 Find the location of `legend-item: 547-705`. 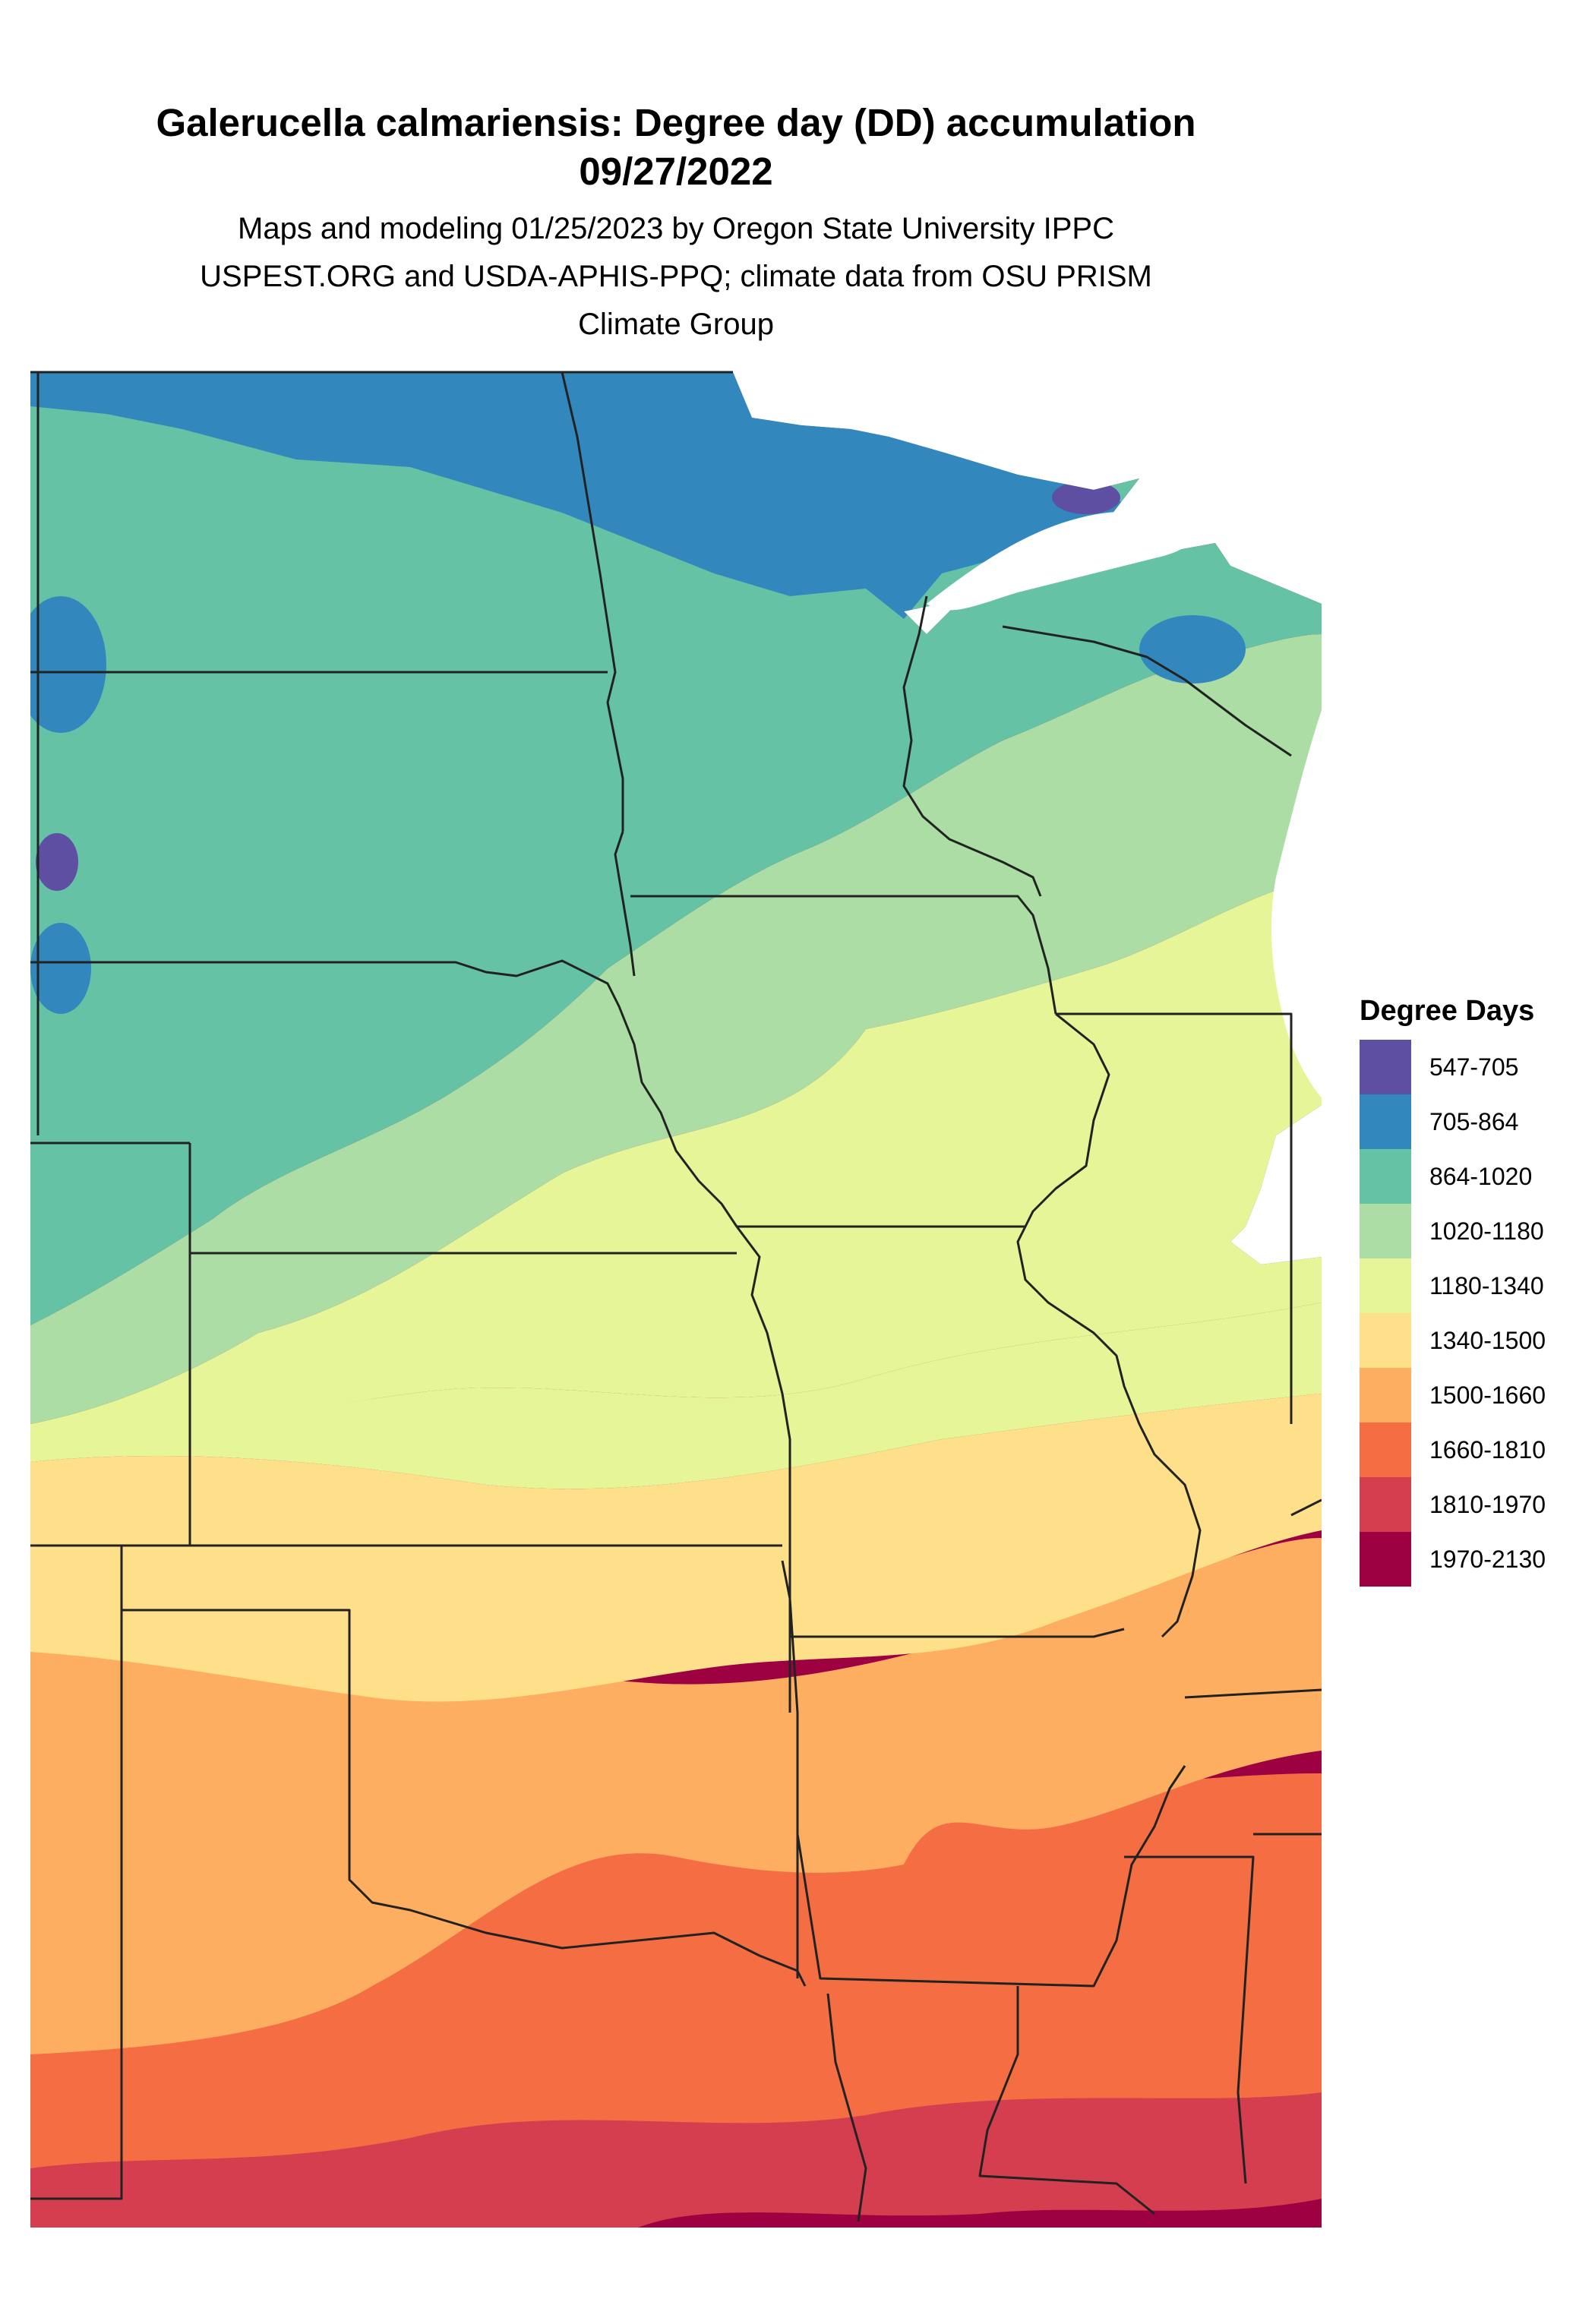

legend-item: 547-705 is located at coordinates (1453, 1067).